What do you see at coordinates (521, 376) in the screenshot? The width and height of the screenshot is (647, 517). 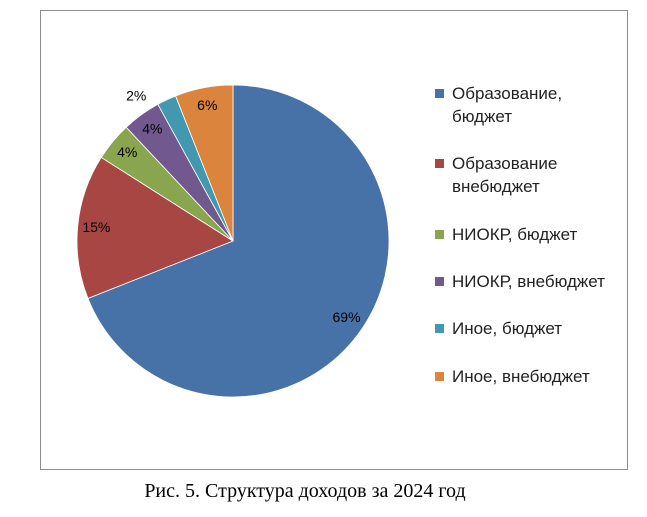 I see `legend-label: Иное, внебюджет` at bounding box center [521, 376].